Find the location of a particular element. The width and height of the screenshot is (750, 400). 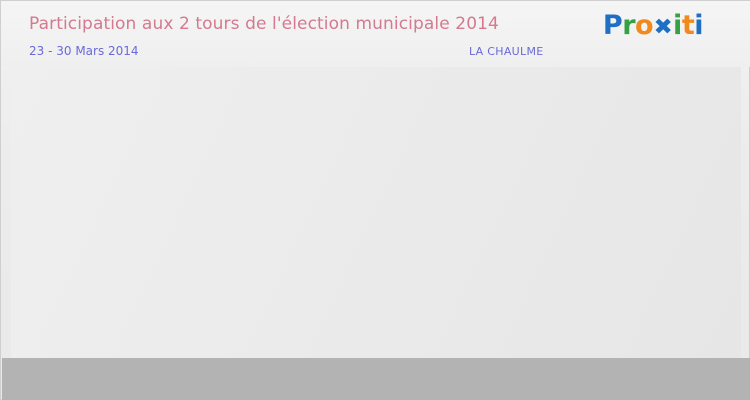

category-label-band is located at coordinates (376, 379).